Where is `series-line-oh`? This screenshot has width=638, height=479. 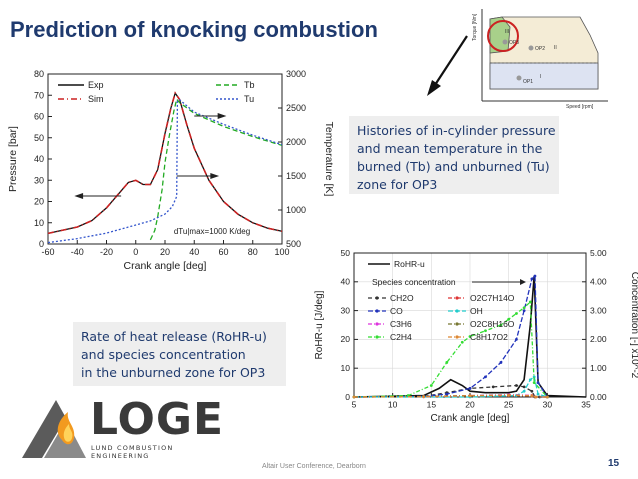
series-line-oh is located at coordinates (451, 386).